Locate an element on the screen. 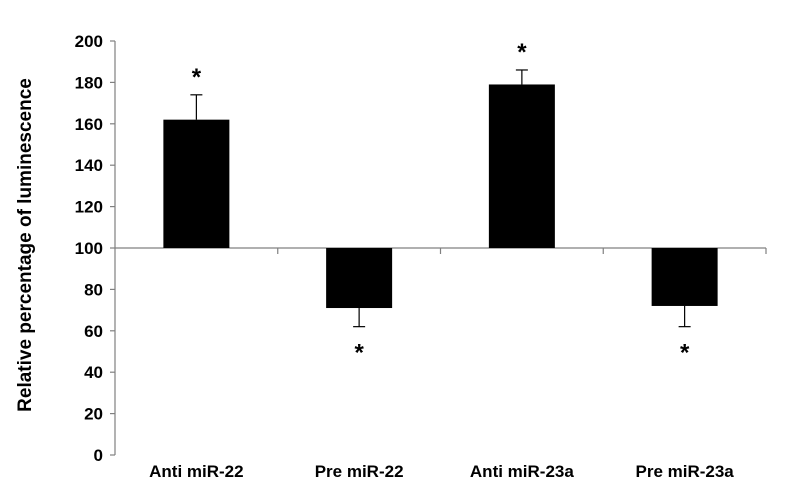  x-category-label: Pre miR-22 is located at coordinates (359, 471).